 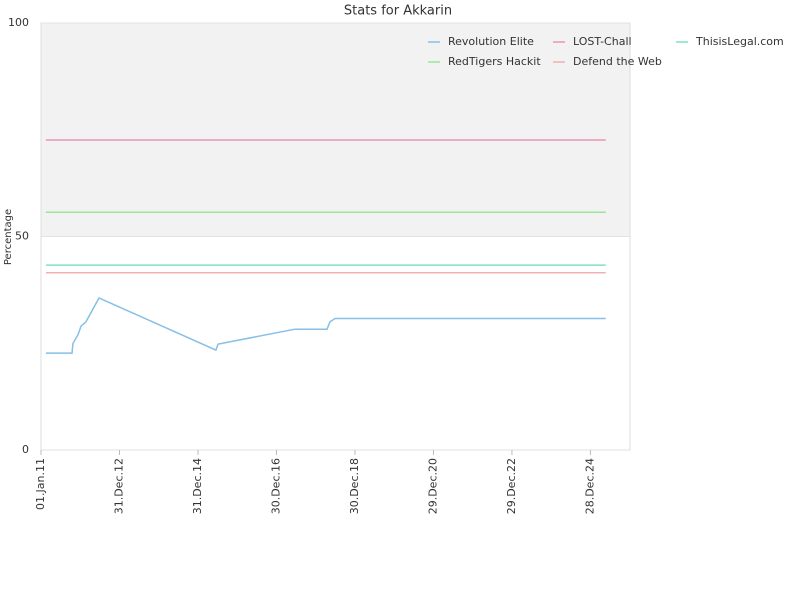 What do you see at coordinates (197, 486) in the screenshot?
I see `x-tick-label: 31.Dec.14` at bounding box center [197, 486].